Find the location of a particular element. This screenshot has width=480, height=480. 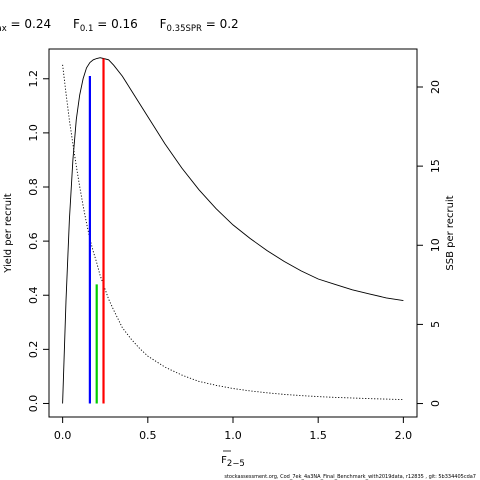

y-left-tick-label: 0.2 is located at coordinates (33, 350).